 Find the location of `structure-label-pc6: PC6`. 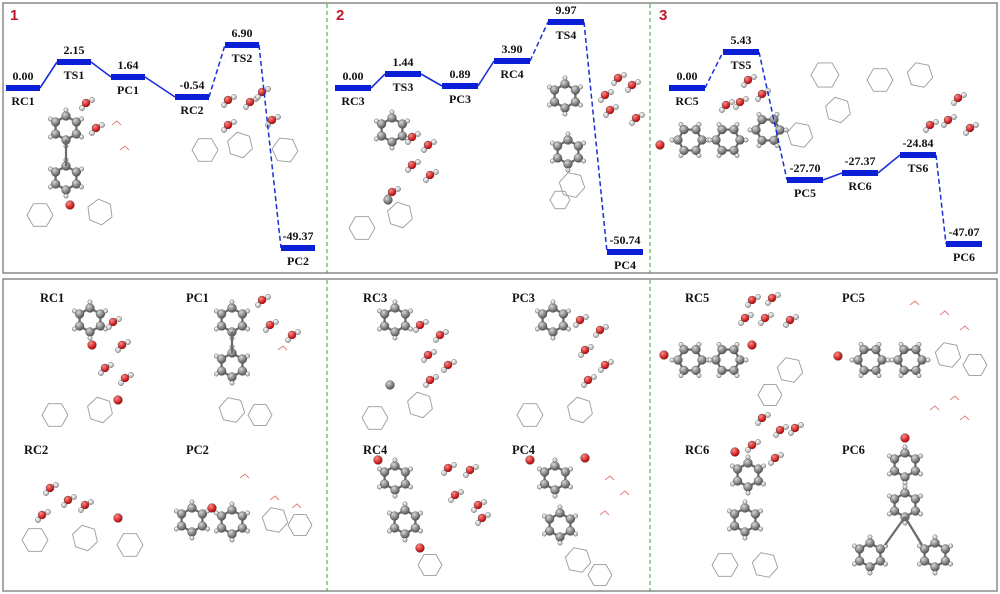

structure-label-pc6: PC6 is located at coordinates (853, 450).